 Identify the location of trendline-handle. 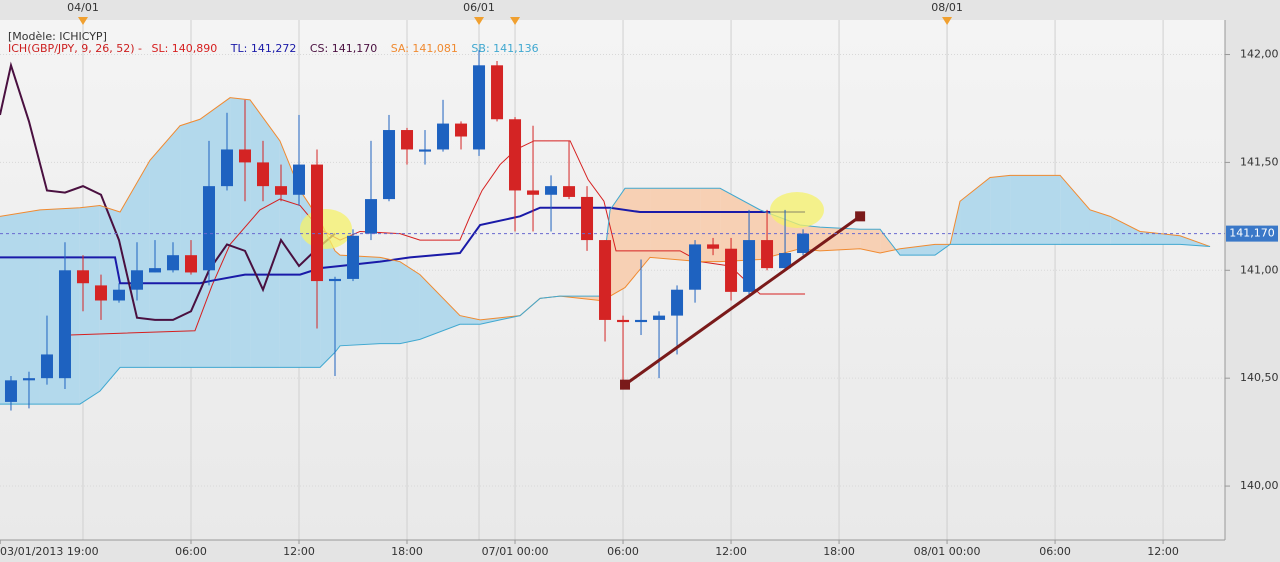
(625, 384).